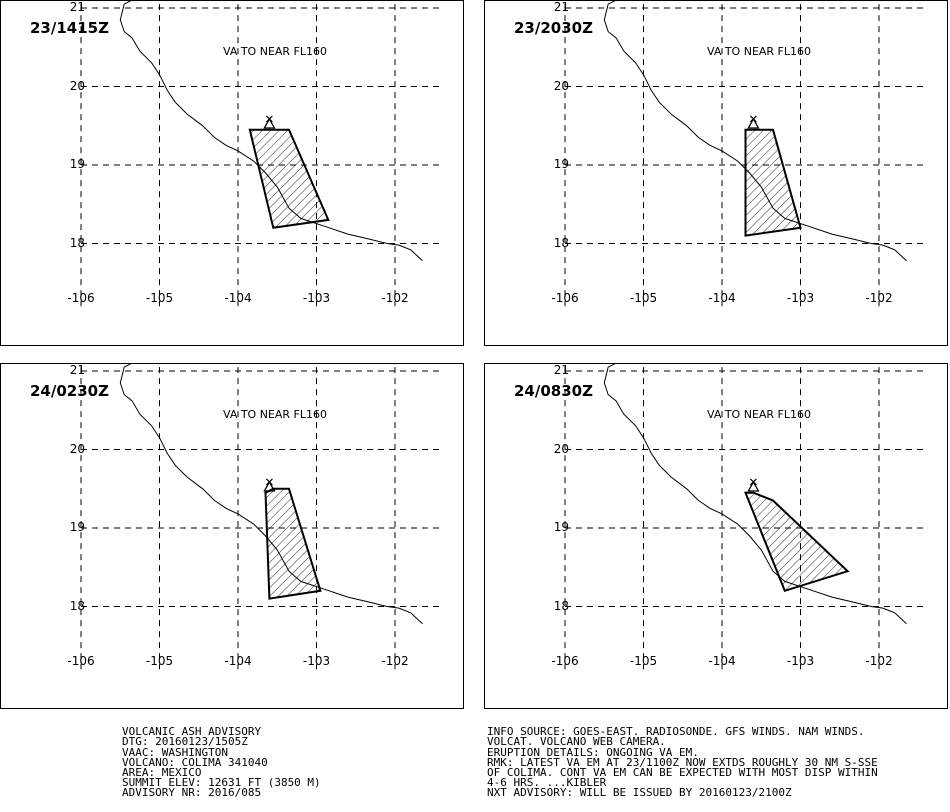  Describe the element at coordinates (175, 752) in the screenshot. I see `advisory-line: VAAC: WASHINGTON` at that location.